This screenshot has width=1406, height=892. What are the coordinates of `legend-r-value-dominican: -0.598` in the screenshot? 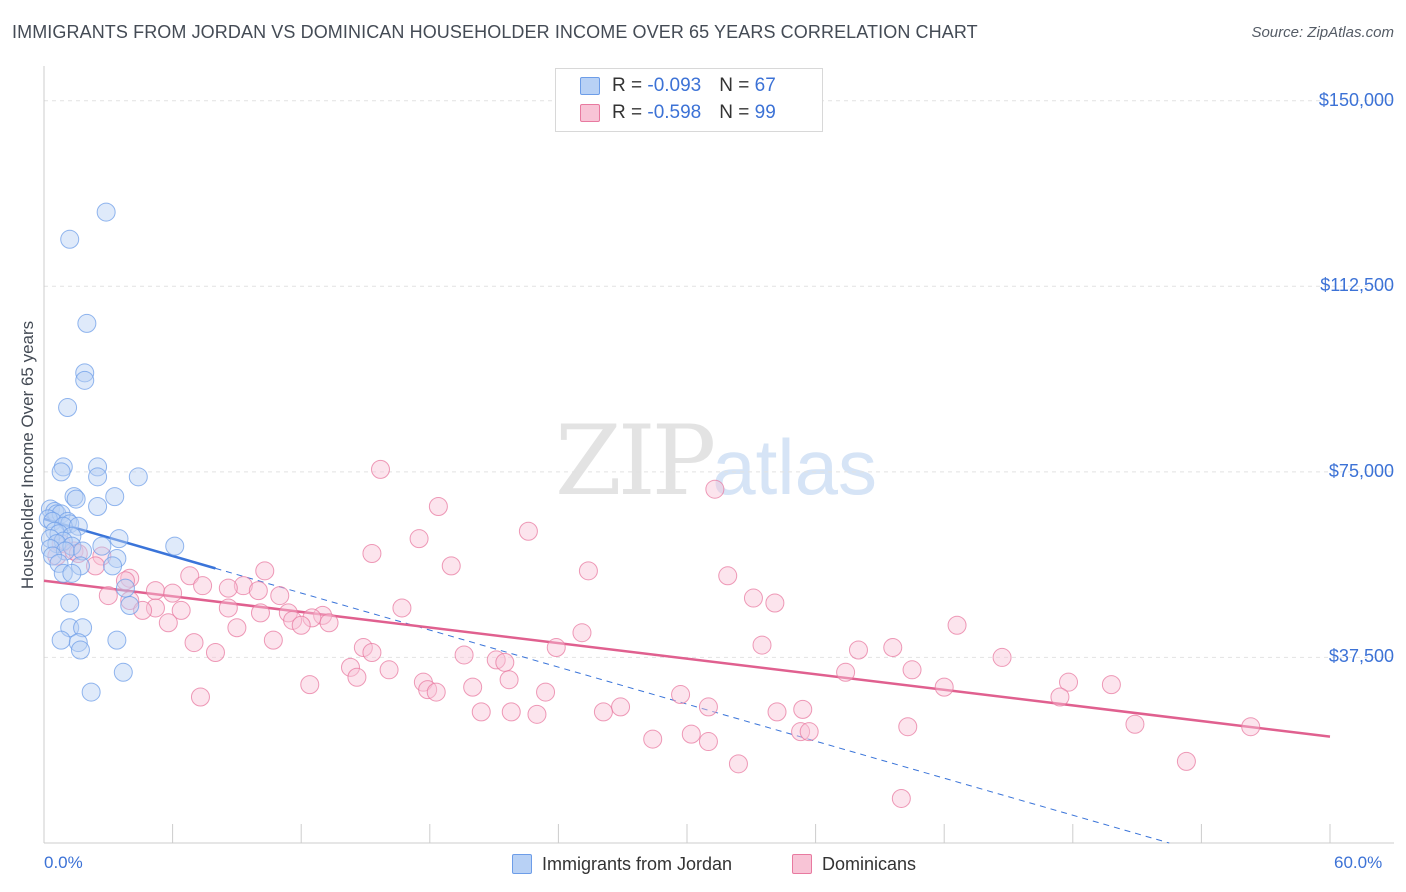 It's located at (674, 112).